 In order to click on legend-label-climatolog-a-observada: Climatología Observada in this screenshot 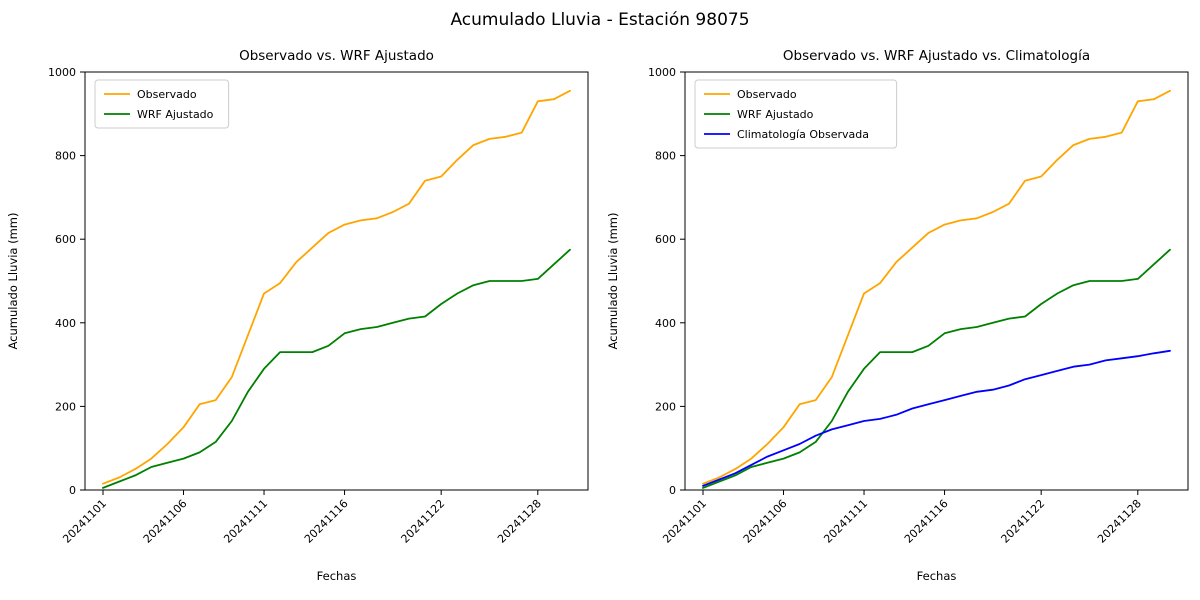, I will do `click(803, 134)`.